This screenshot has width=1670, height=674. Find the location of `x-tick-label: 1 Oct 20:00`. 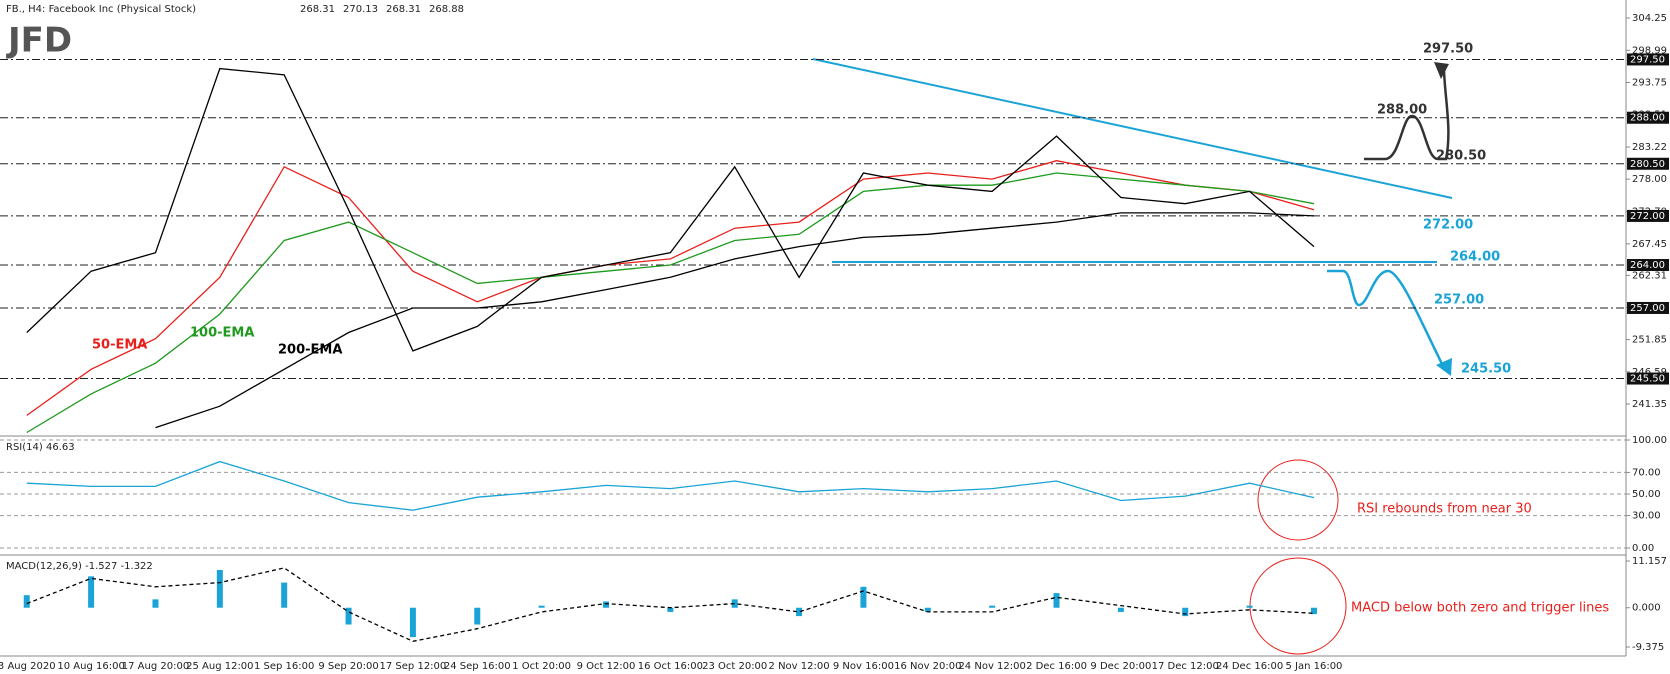

x-tick-label: 1 Oct 20:00 is located at coordinates (541, 666).